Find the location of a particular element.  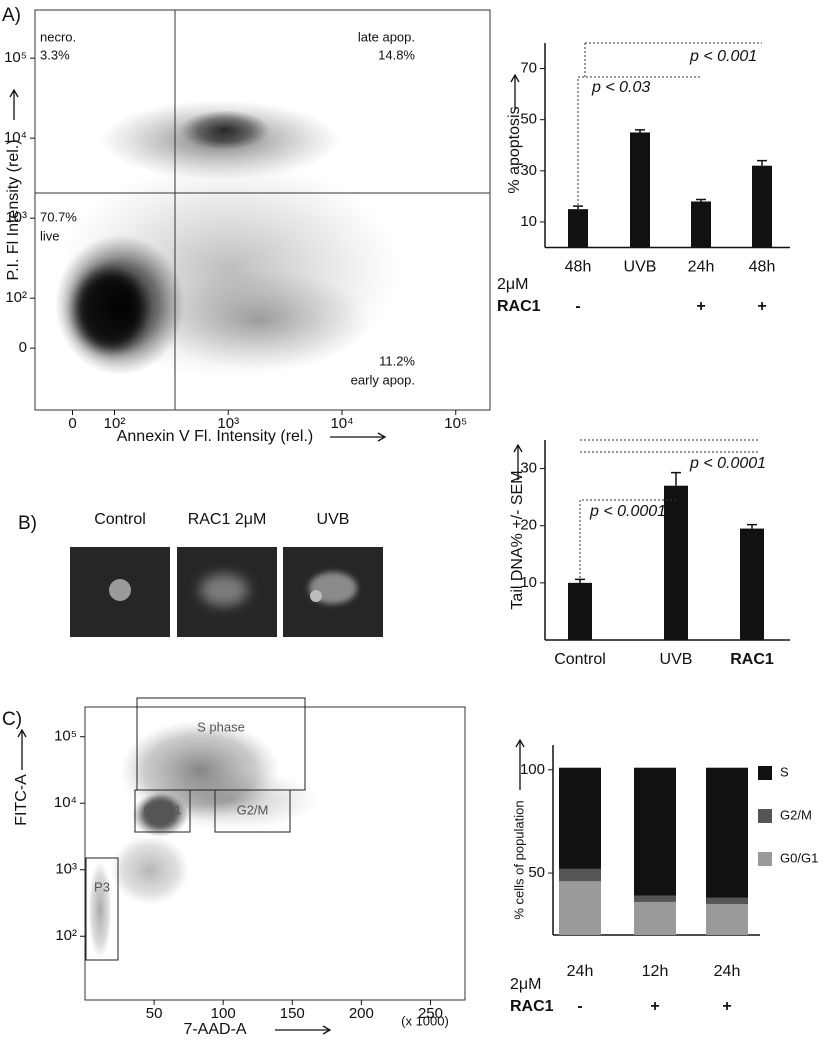

x-tick-label: 100 is located at coordinates (223, 1013).